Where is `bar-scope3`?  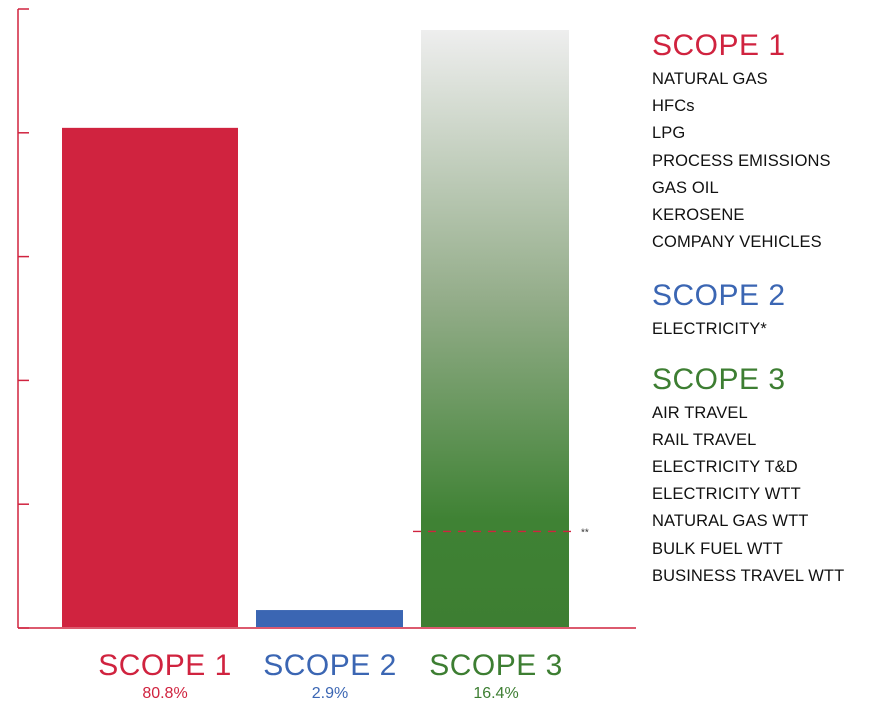 bar-scope3 is located at coordinates (495, 328).